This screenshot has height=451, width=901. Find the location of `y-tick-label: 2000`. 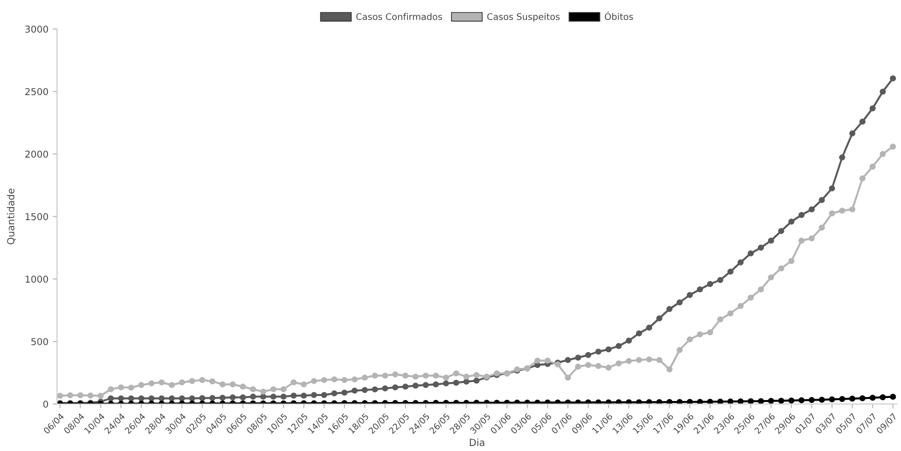

y-tick-label: 2000 is located at coordinates (36, 154).